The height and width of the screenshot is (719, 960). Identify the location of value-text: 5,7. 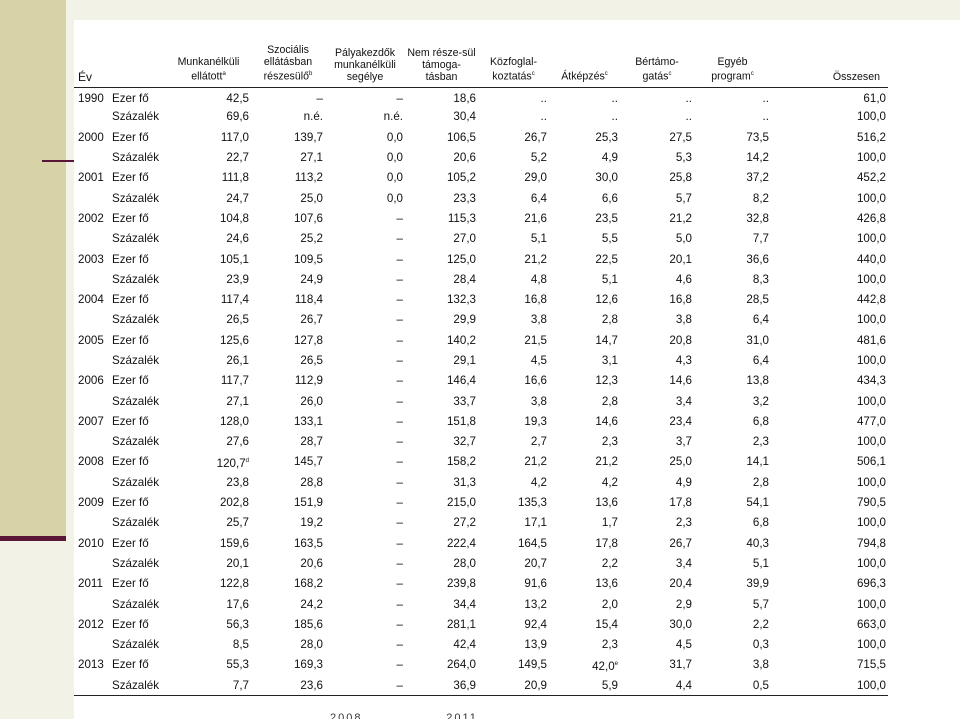
(683, 198).